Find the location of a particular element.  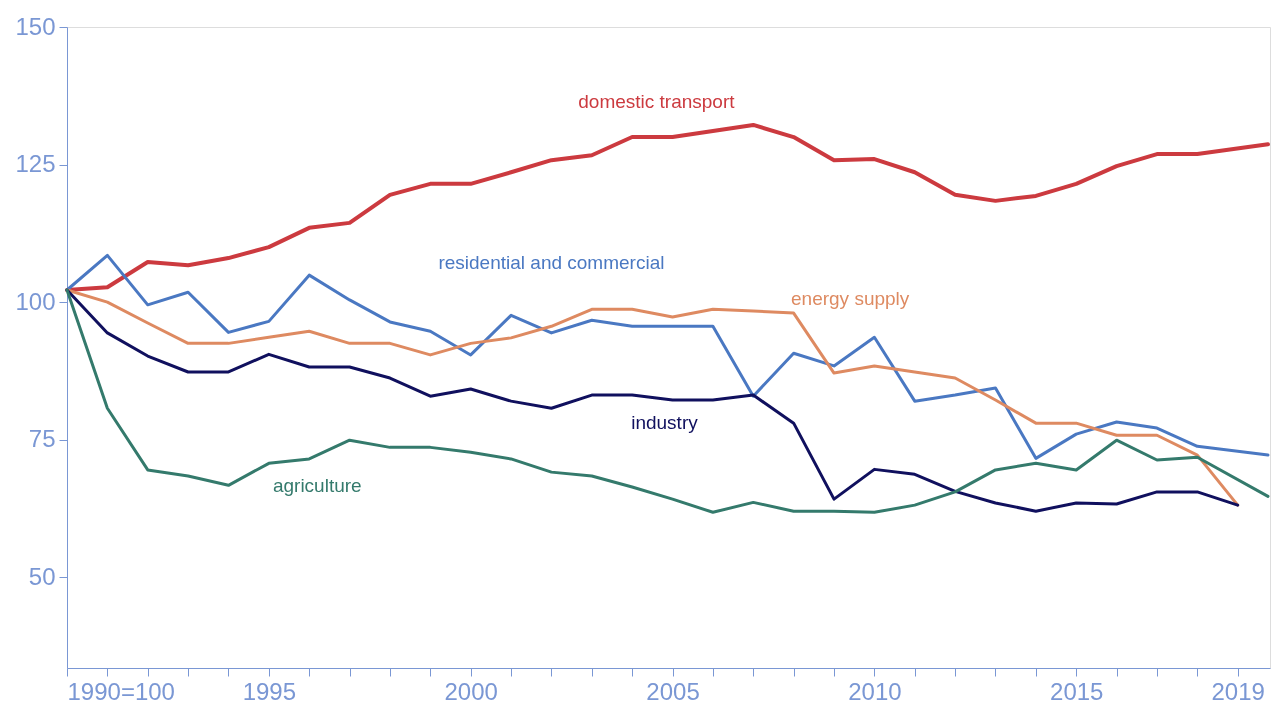

y-tick-label: 150 is located at coordinates (35, 26).